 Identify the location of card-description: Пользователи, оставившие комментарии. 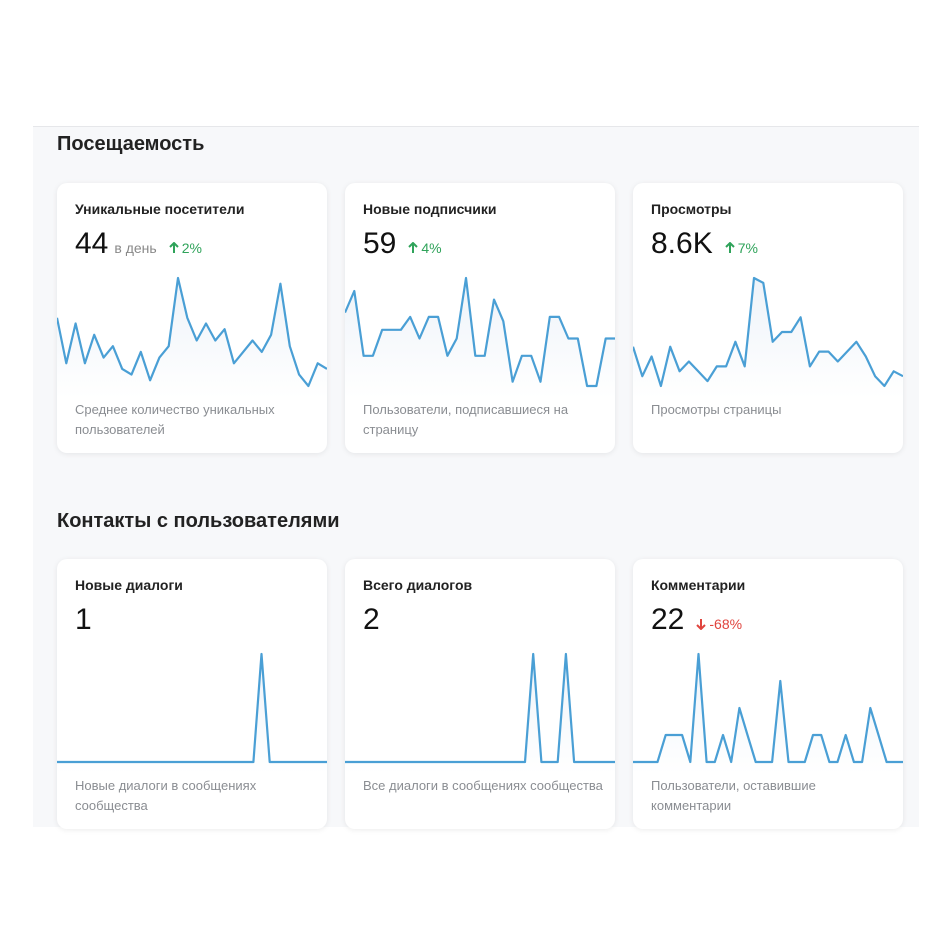
(733, 795).